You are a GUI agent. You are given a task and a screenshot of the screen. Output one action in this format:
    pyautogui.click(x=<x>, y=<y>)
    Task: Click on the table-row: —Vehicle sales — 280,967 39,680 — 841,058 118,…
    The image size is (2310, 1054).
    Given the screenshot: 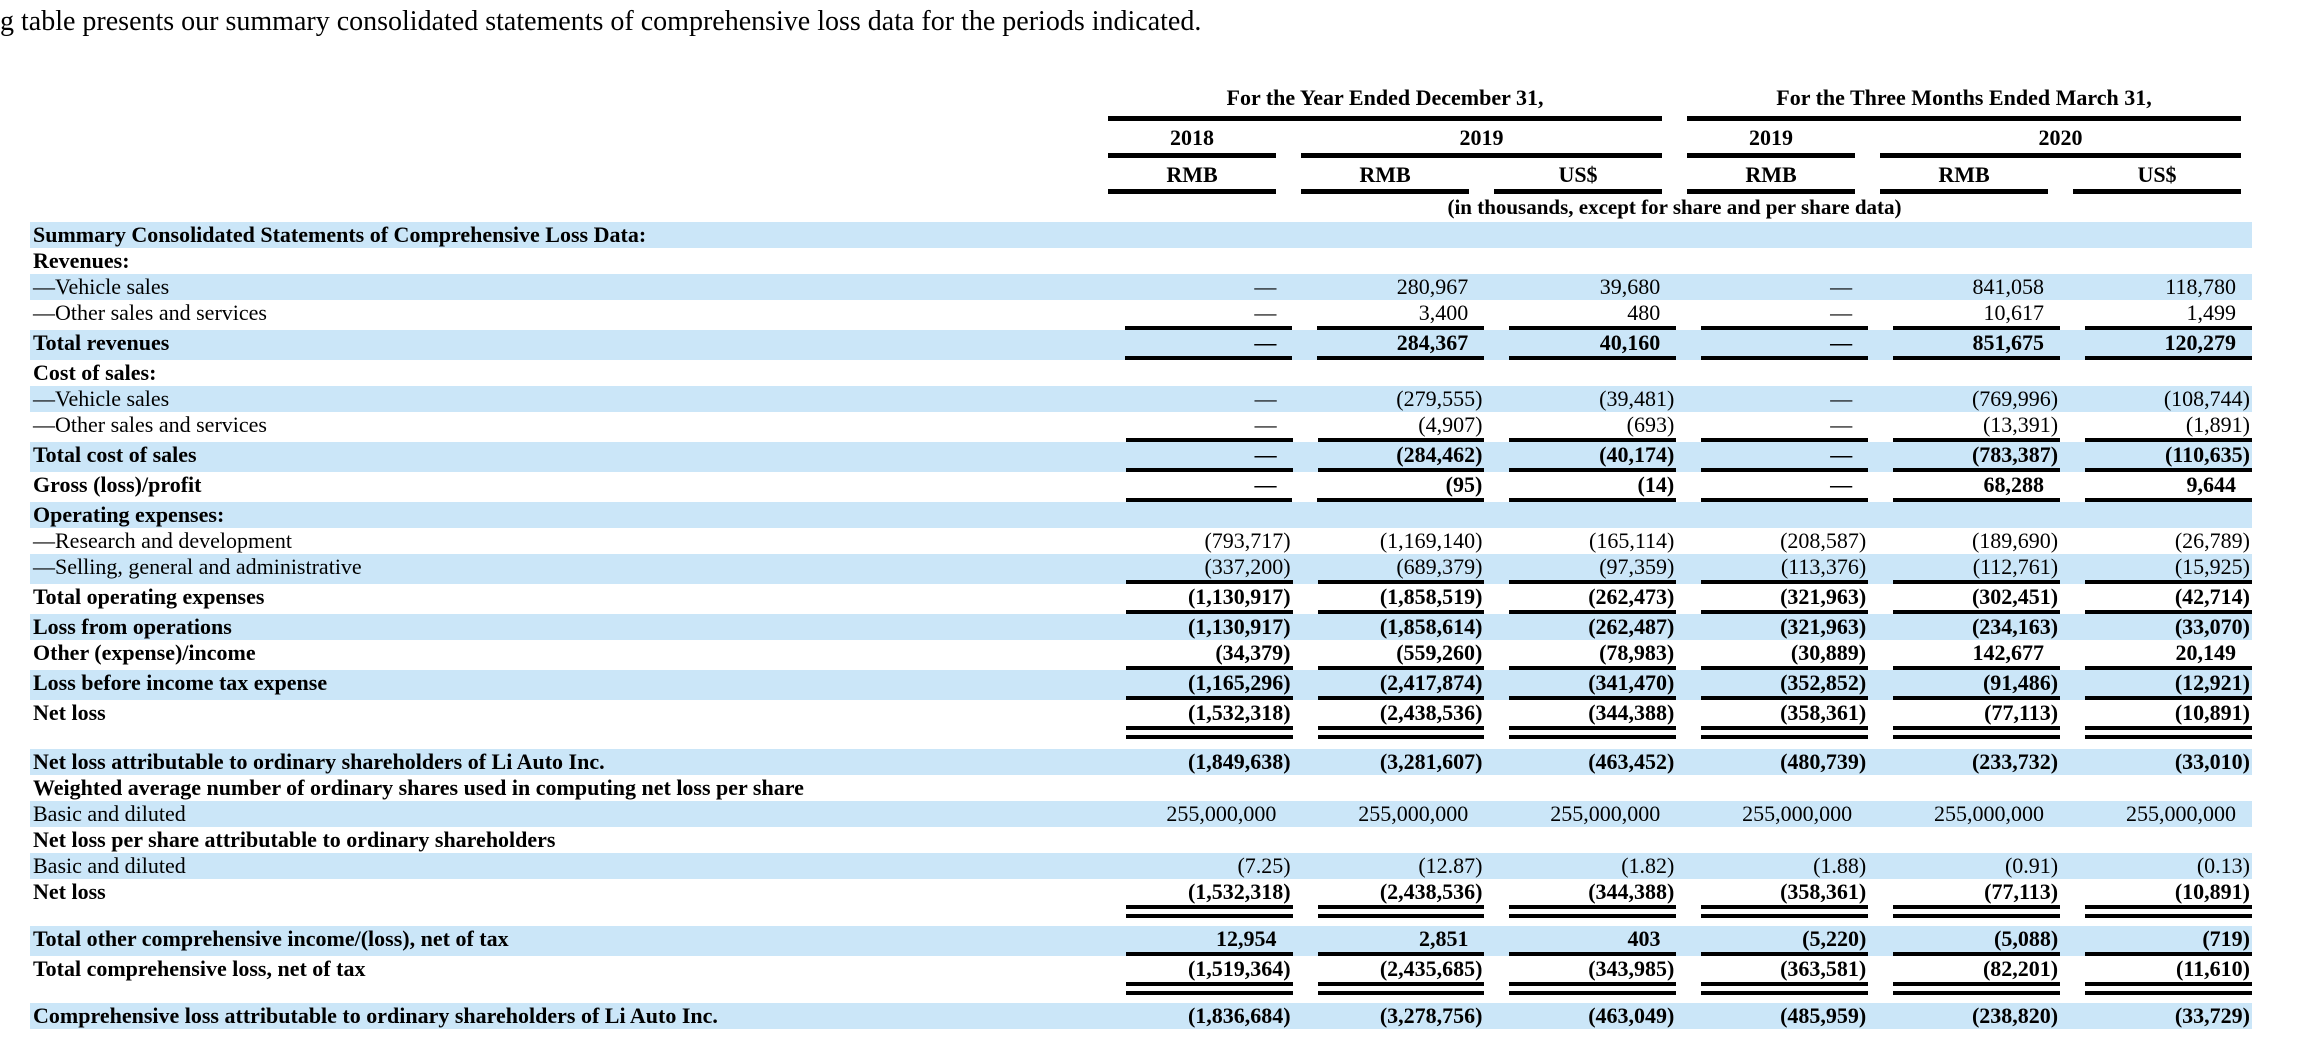 What is the action you would take?
    pyautogui.click(x=1141, y=287)
    